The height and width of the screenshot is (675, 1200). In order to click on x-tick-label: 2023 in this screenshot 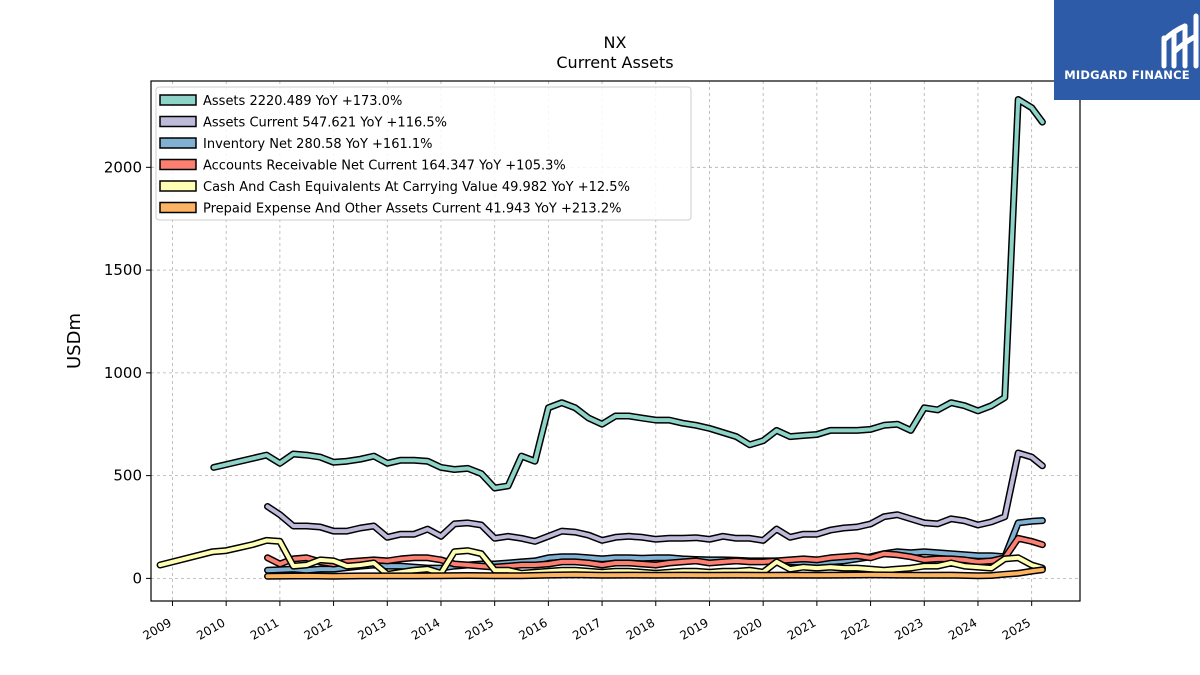, I will do `click(908, 628)`.